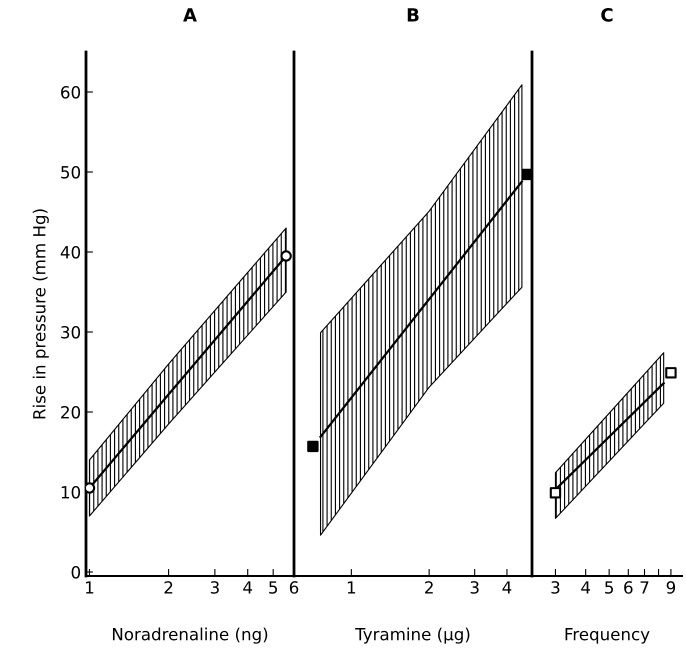  What do you see at coordinates (608, 636) in the screenshot?
I see `x-axis-title: Frequency` at bounding box center [608, 636].